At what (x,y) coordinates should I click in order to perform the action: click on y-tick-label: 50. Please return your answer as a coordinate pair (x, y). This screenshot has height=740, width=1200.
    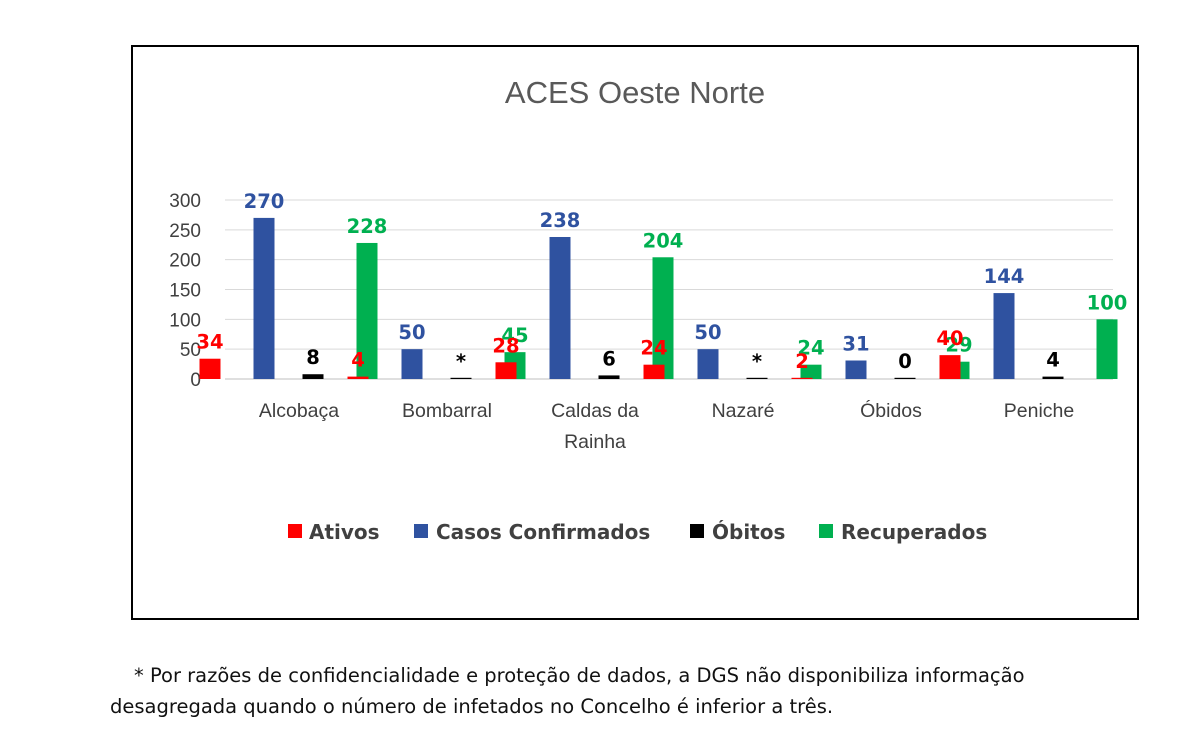
    Looking at the image, I should click on (190, 350).